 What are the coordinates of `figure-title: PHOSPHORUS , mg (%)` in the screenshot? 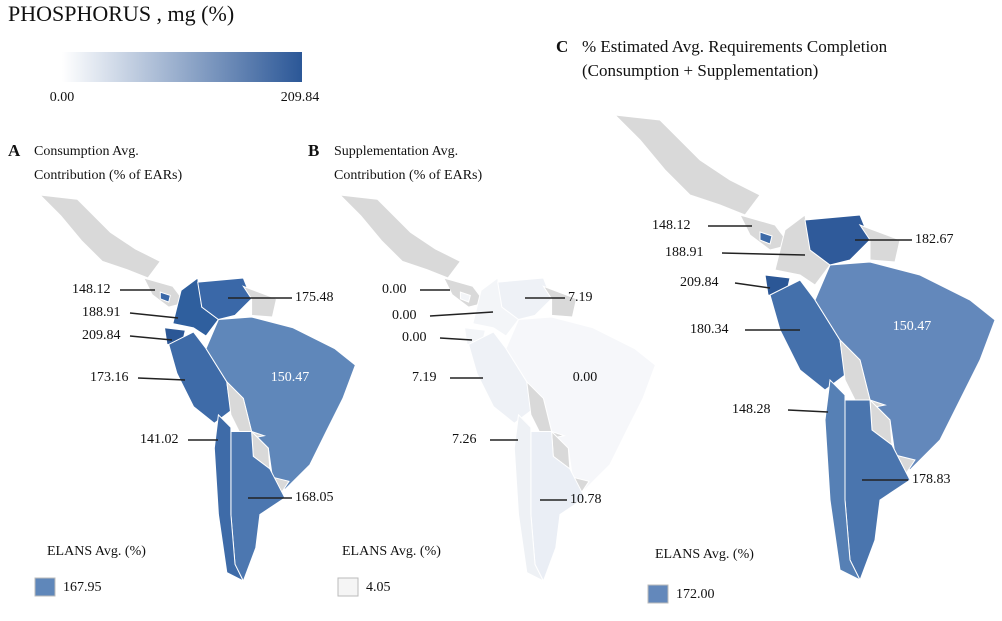 It's located at (121, 13).